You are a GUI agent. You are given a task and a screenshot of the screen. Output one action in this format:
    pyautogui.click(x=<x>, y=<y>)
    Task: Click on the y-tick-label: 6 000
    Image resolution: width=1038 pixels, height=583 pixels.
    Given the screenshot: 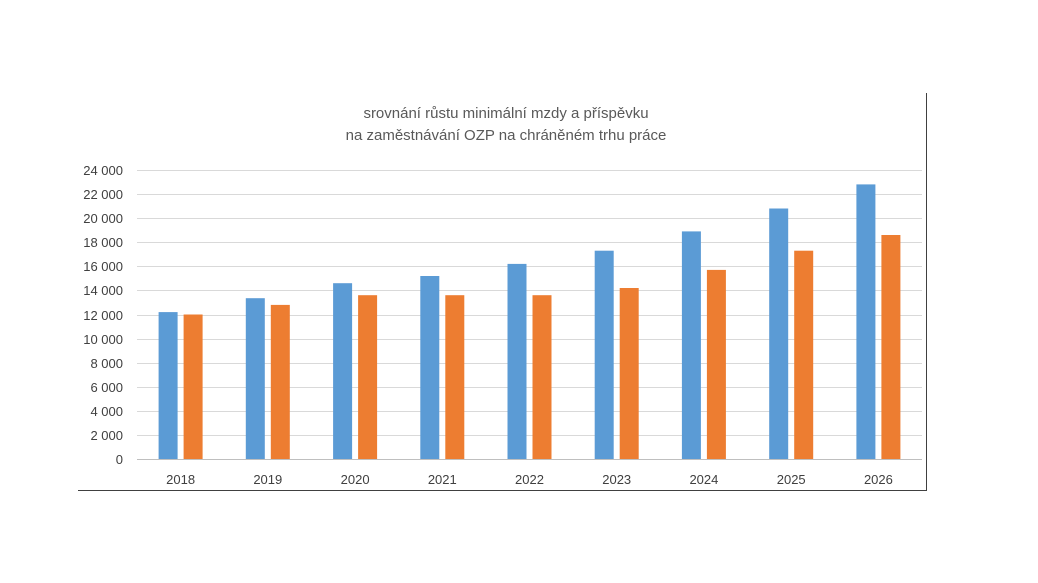 What is the action you would take?
    pyautogui.click(x=106, y=387)
    